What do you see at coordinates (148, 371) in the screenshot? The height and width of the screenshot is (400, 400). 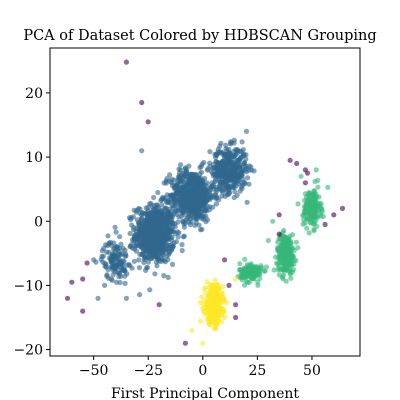 I see `x-tick-label: −25` at bounding box center [148, 371].